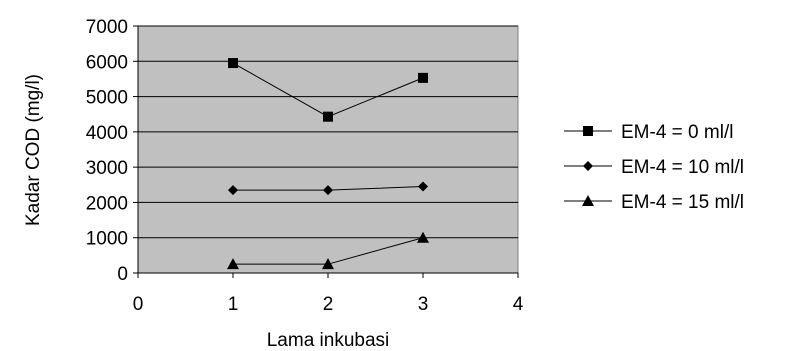 The image size is (795, 351). Describe the element at coordinates (107, 98) in the screenshot. I see `y-tick-label: 5000` at that location.